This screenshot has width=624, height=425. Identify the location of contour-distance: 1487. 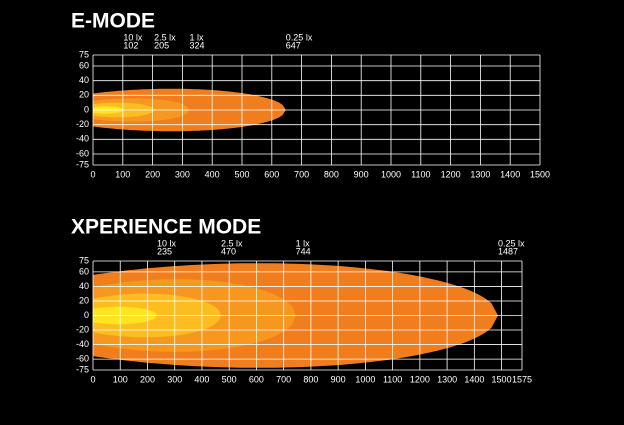
(508, 251).